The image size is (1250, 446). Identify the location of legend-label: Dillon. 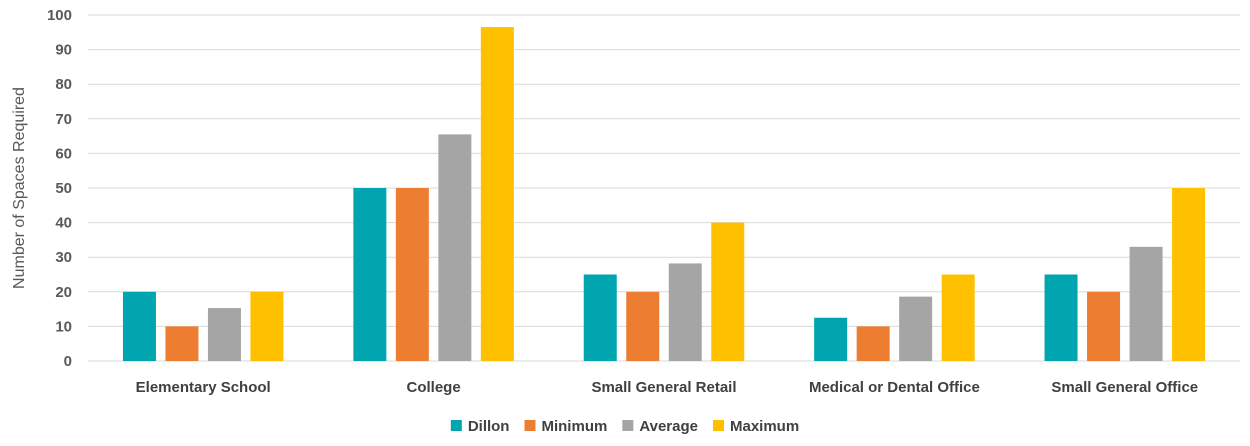
(489, 426).